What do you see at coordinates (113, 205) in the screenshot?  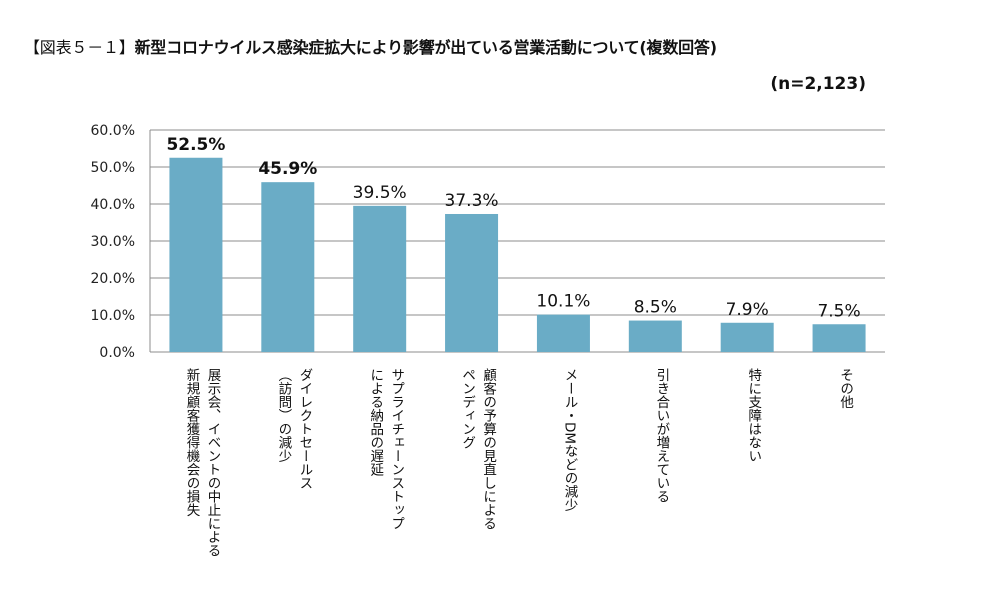 I see `y-tick-label: 40.0%` at bounding box center [113, 205].